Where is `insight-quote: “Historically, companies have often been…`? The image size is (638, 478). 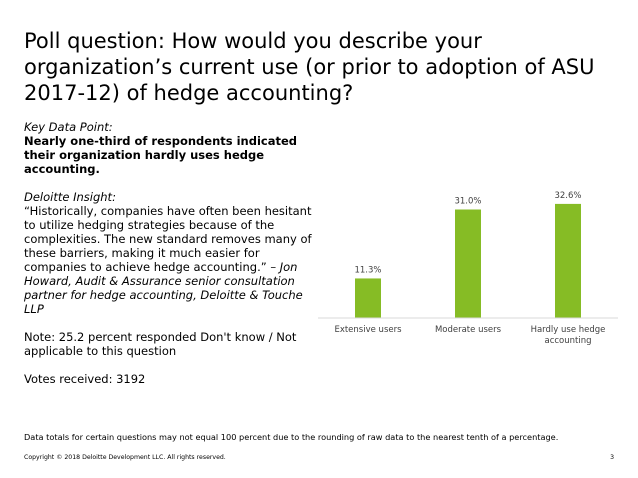
insight-quote: “Historically, companies have often been… is located at coordinates (168, 239).